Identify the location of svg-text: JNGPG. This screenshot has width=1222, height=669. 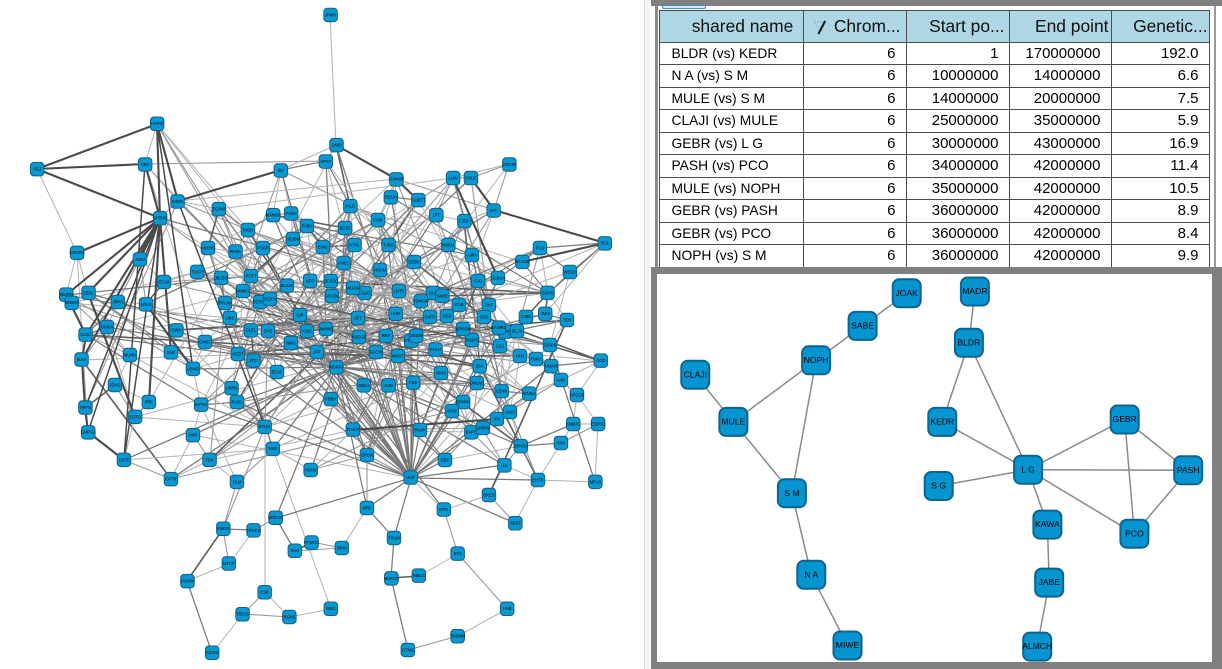
(472, 339).